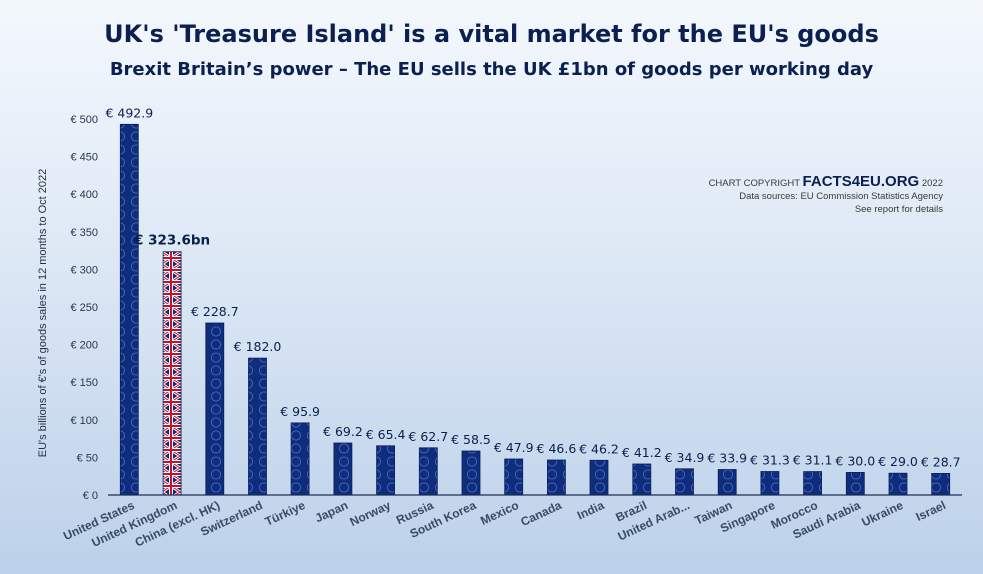 The image size is (983, 574). What do you see at coordinates (770, 483) in the screenshot?
I see `bar-singapore` at bounding box center [770, 483].